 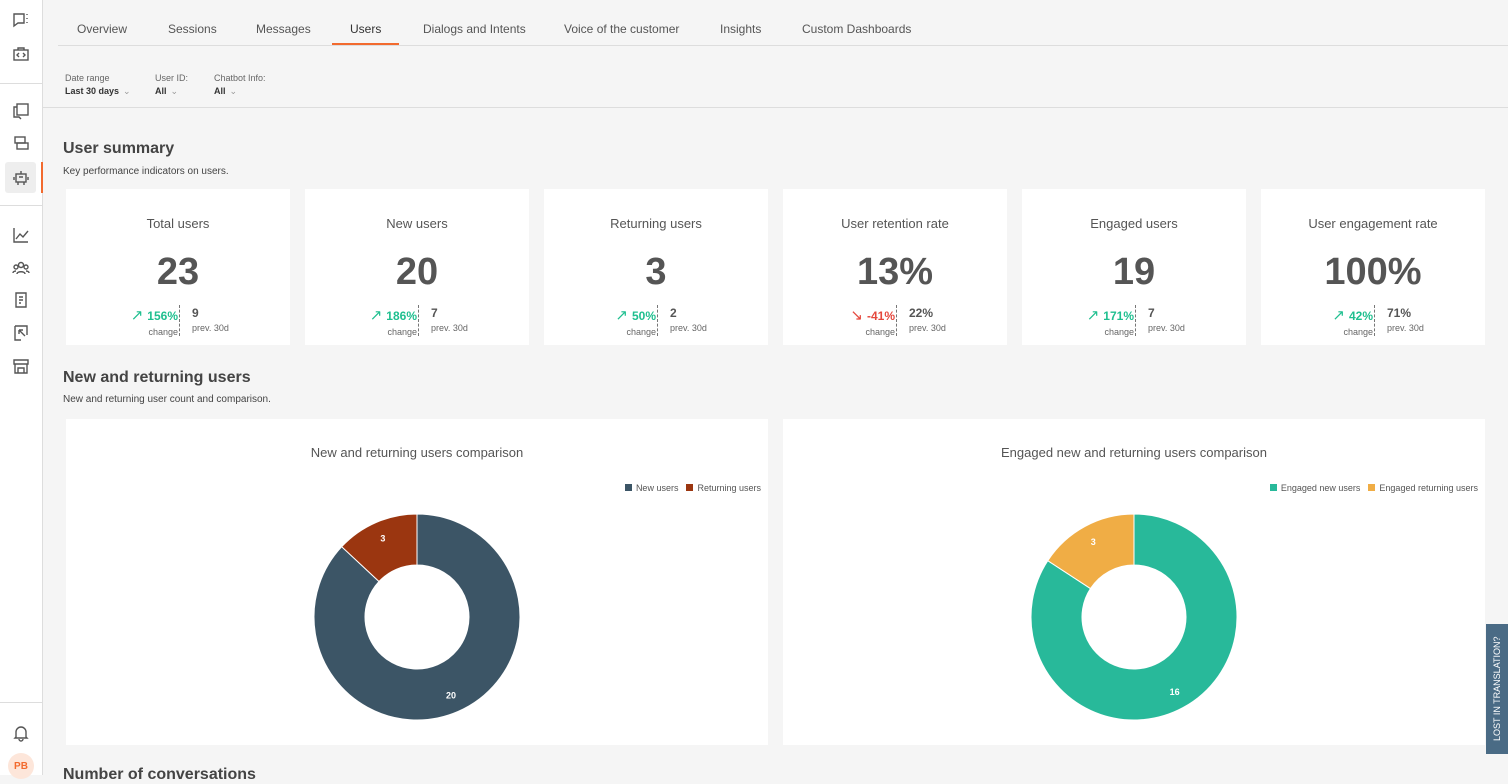 I want to click on tab-messages: Messages, so click(x=283, y=29).